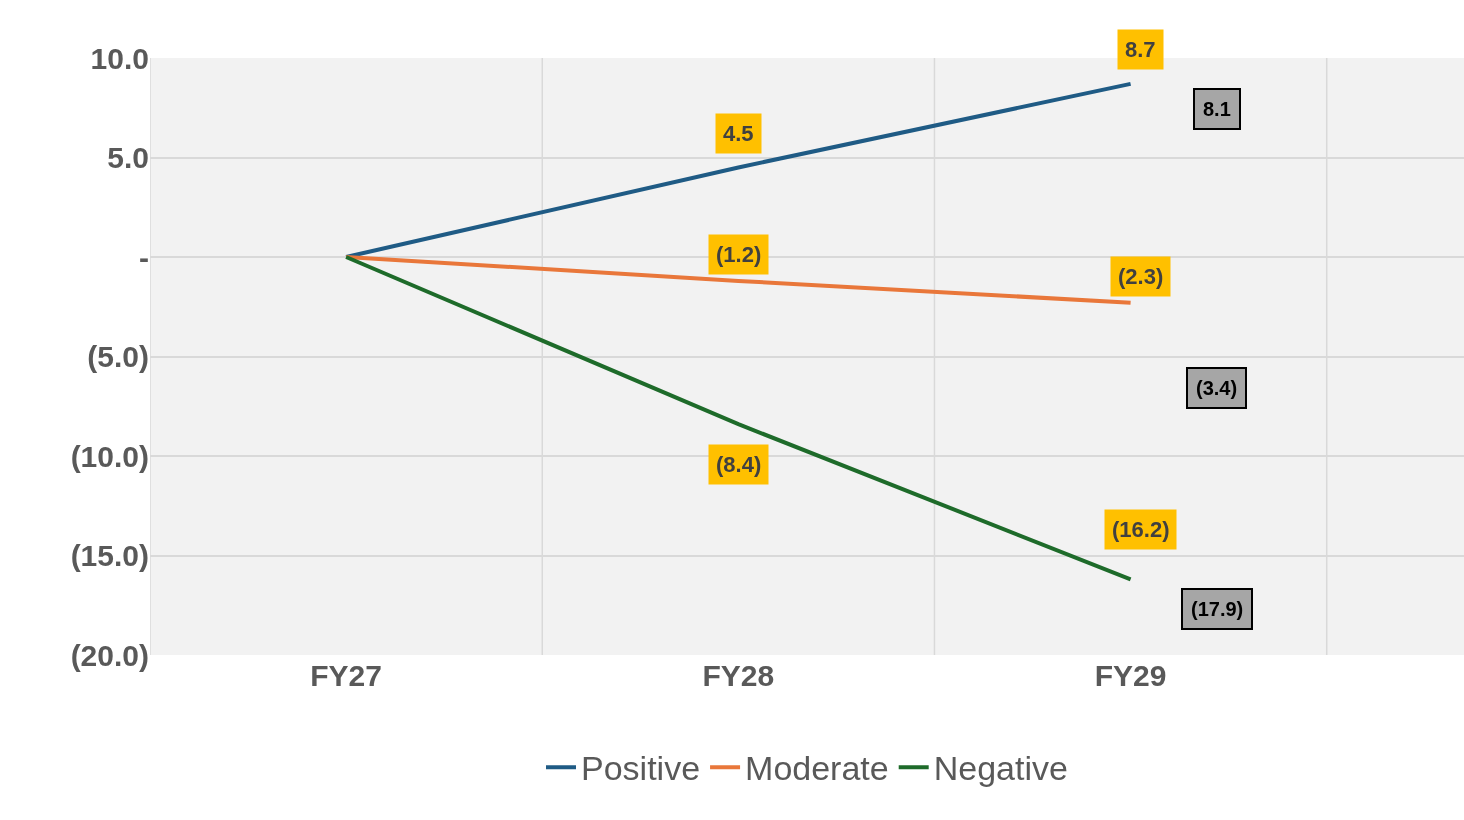  Describe the element at coordinates (738, 133) in the screenshot. I see `data-label: 4.5` at that location.